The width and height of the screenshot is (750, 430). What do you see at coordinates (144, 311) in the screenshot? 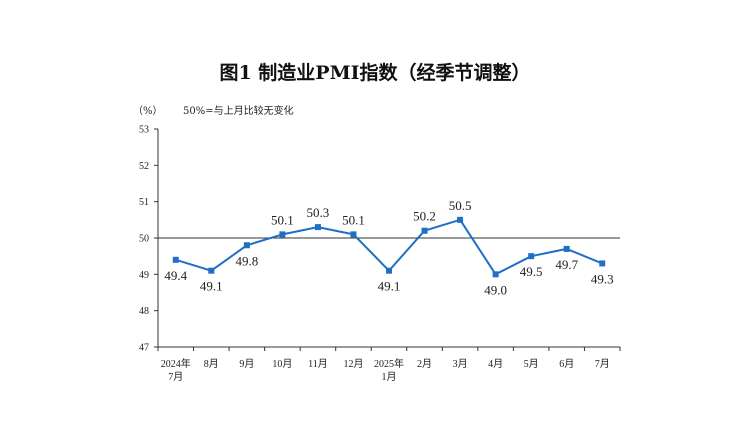
I see `y-tick-label: 48` at bounding box center [144, 311].